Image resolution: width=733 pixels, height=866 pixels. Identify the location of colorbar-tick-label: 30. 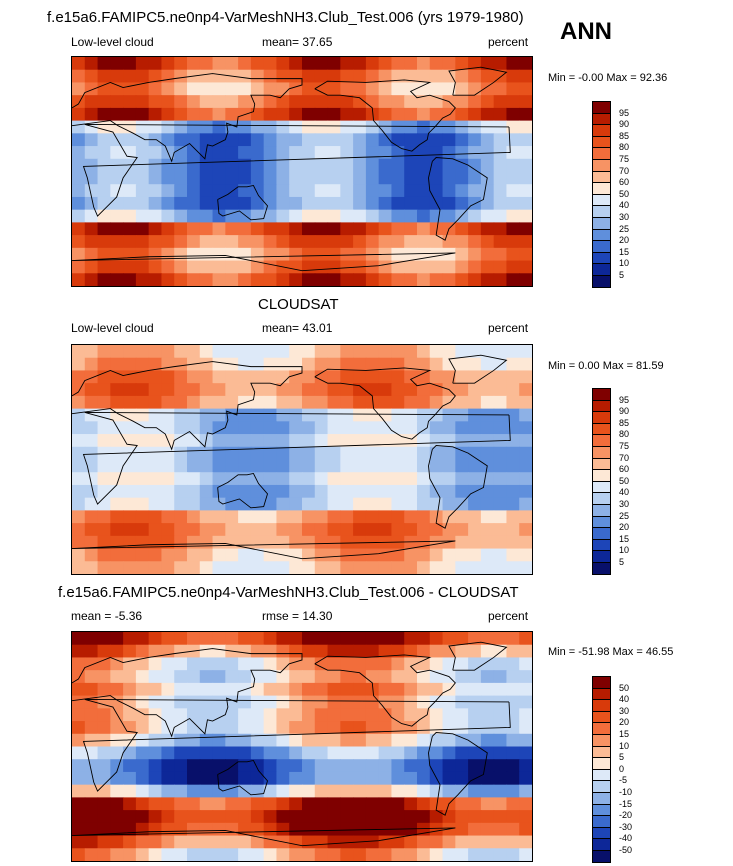
(624, 710).